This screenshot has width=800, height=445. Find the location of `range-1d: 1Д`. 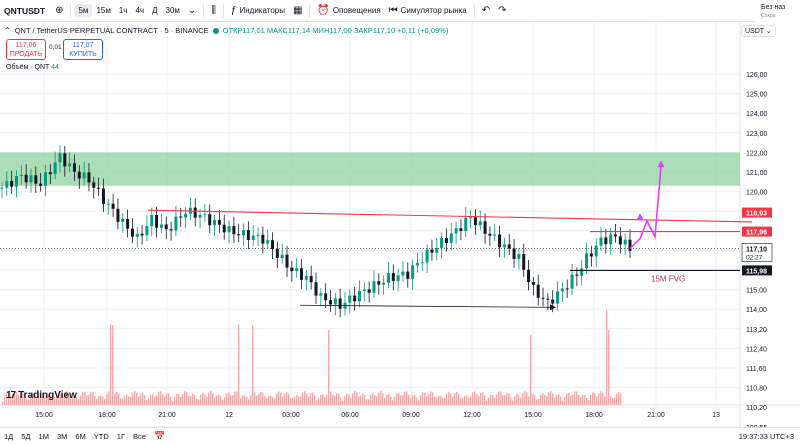

range-1d: 1Д is located at coordinates (9, 436).